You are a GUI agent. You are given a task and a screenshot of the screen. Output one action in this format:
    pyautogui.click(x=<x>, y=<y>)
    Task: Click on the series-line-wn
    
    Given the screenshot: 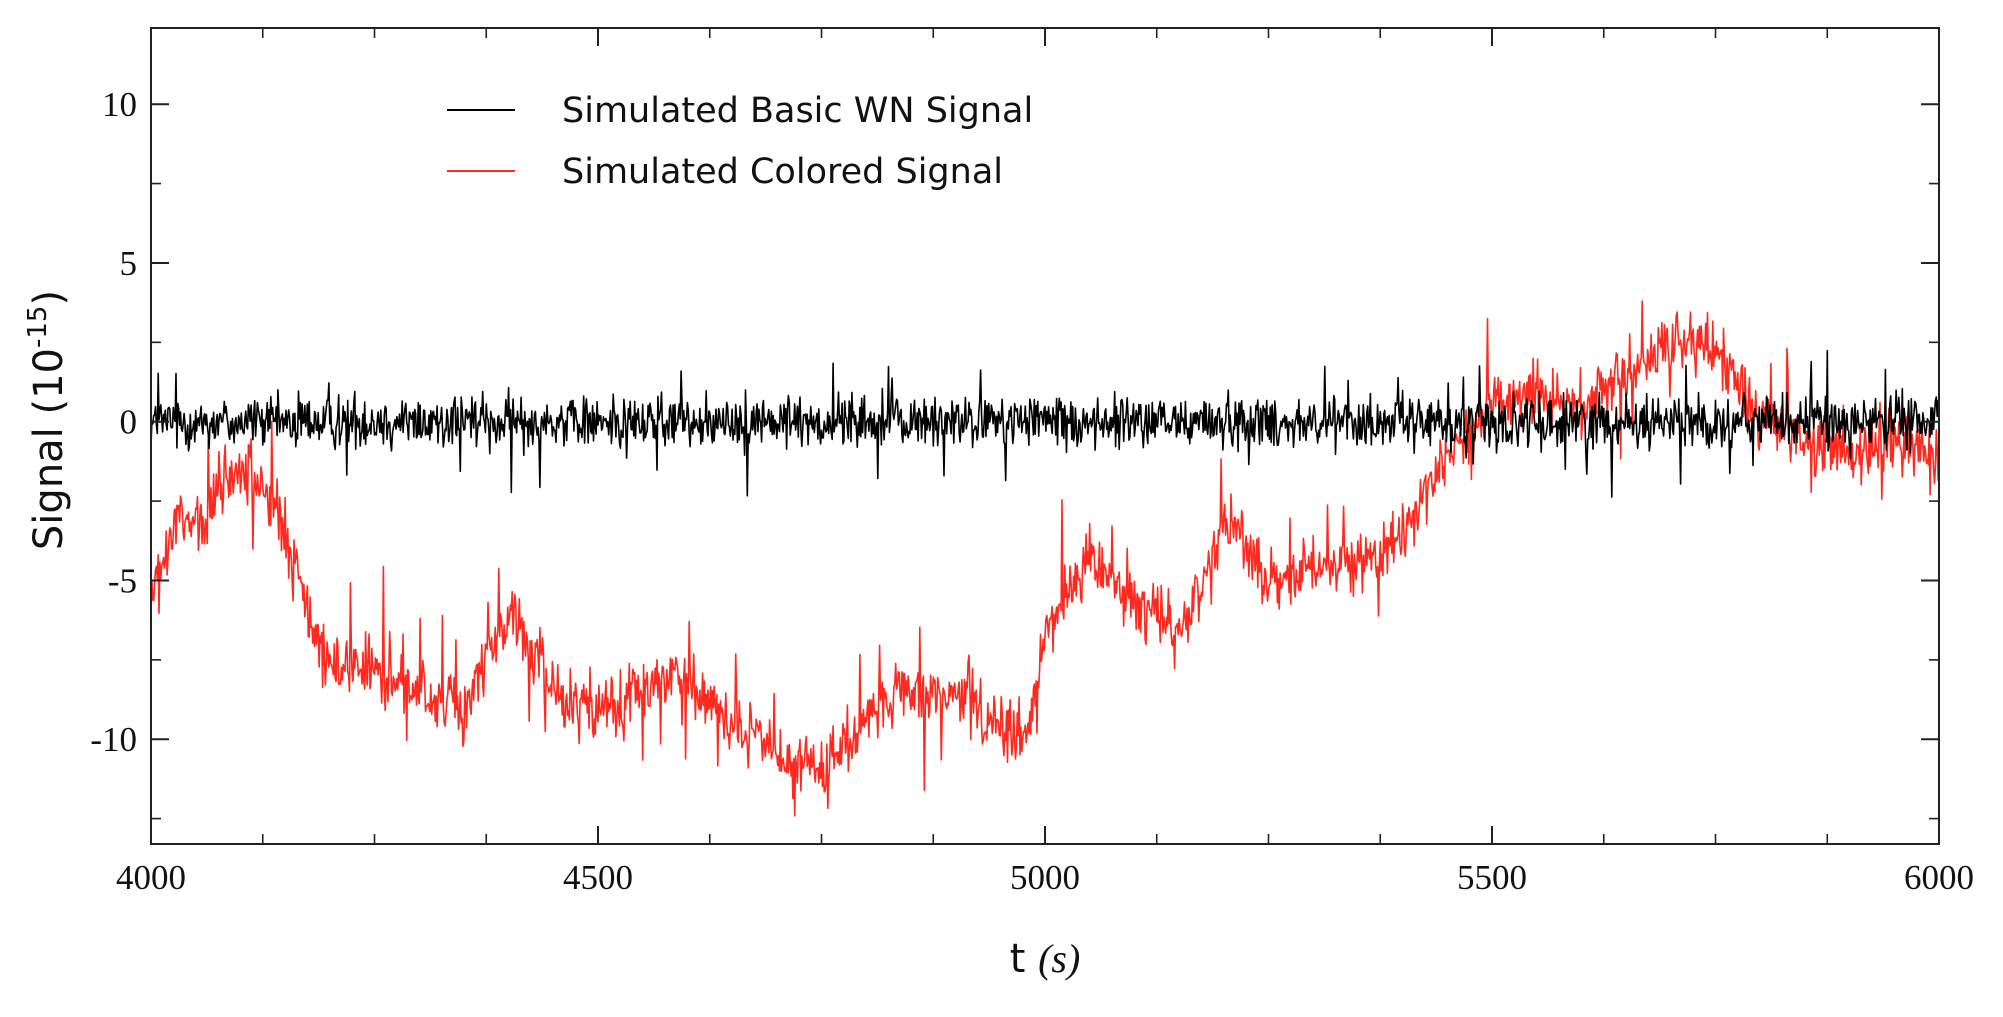 What is the action you would take?
    pyautogui.click(x=1045, y=423)
    